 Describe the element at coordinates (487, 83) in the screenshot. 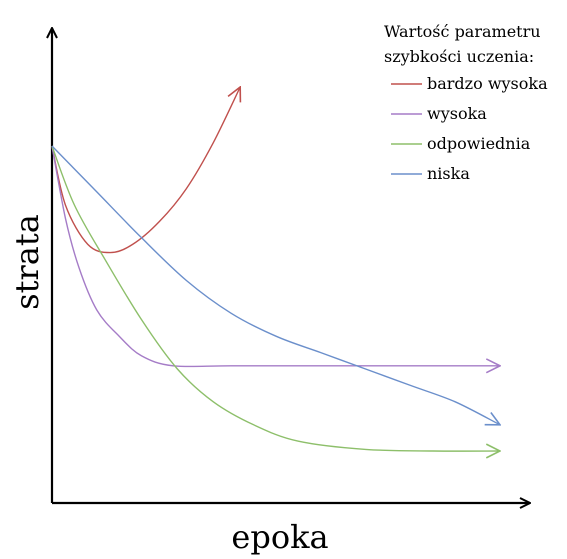

I see `legend-label-1: bardzo wysoka` at that location.